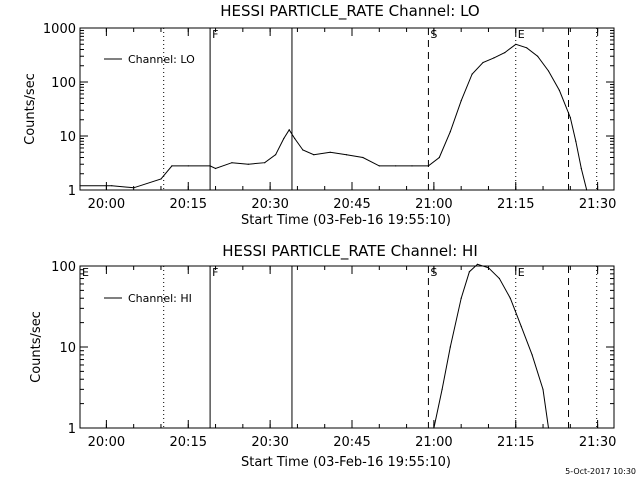 The height and width of the screenshot is (480, 640). What do you see at coordinates (59, 29) in the screenshot?
I see `y-tick-label: 1000` at bounding box center [59, 29].